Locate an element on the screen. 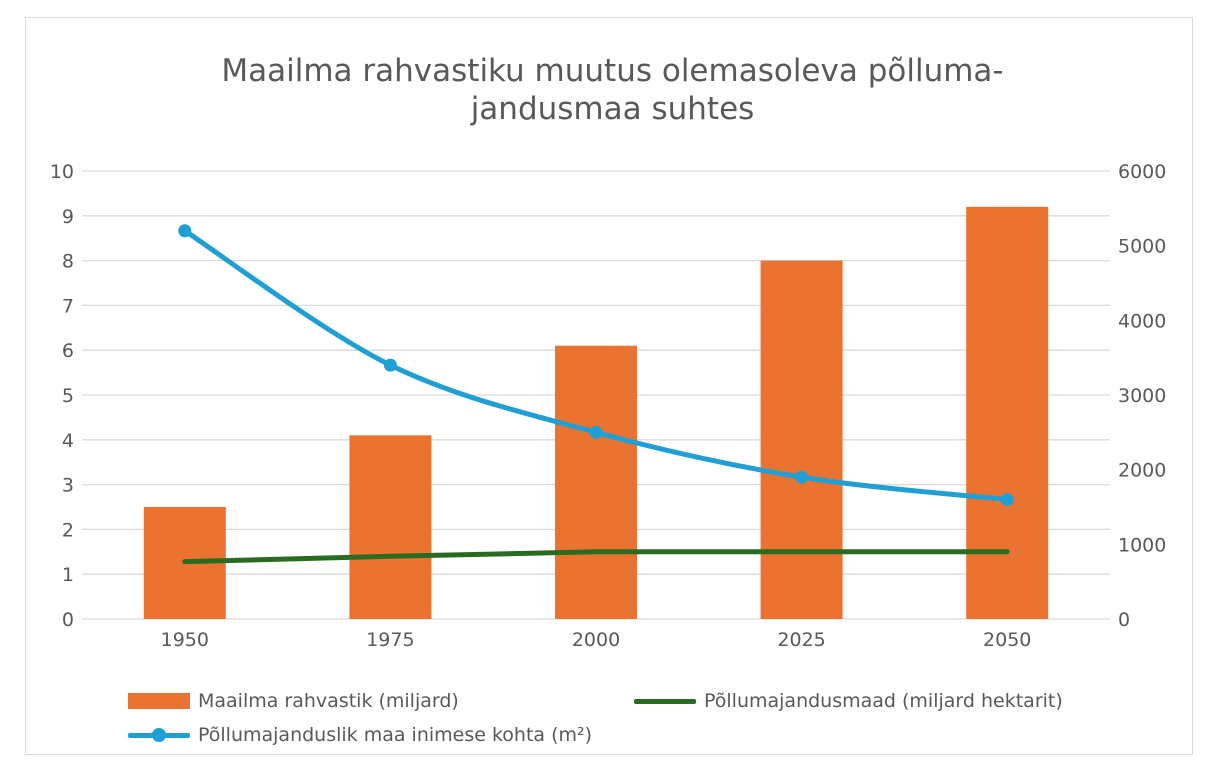 The height and width of the screenshot is (778, 1225). y-left-tick-label: 2 is located at coordinates (68, 530).